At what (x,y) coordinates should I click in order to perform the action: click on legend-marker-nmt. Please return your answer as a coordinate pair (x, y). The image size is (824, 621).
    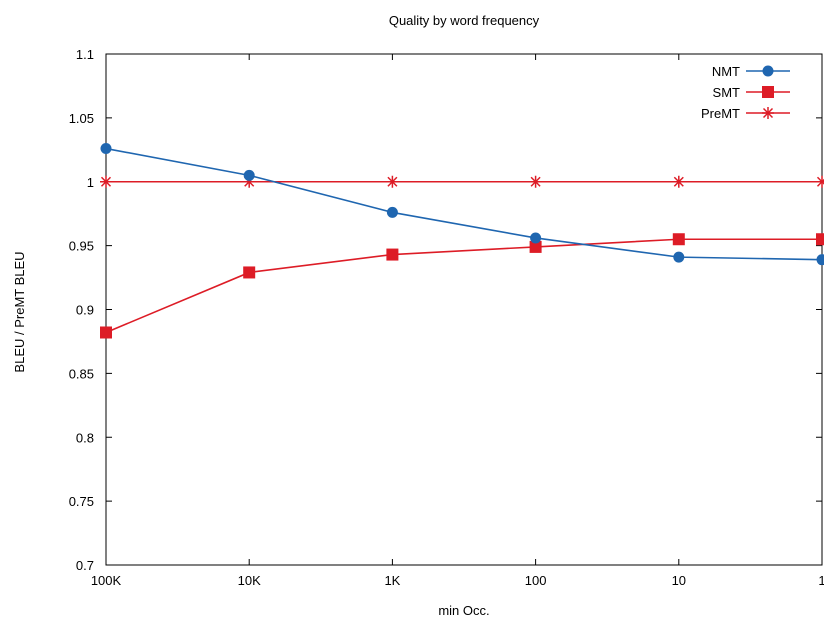
    Looking at the image, I should click on (768, 71).